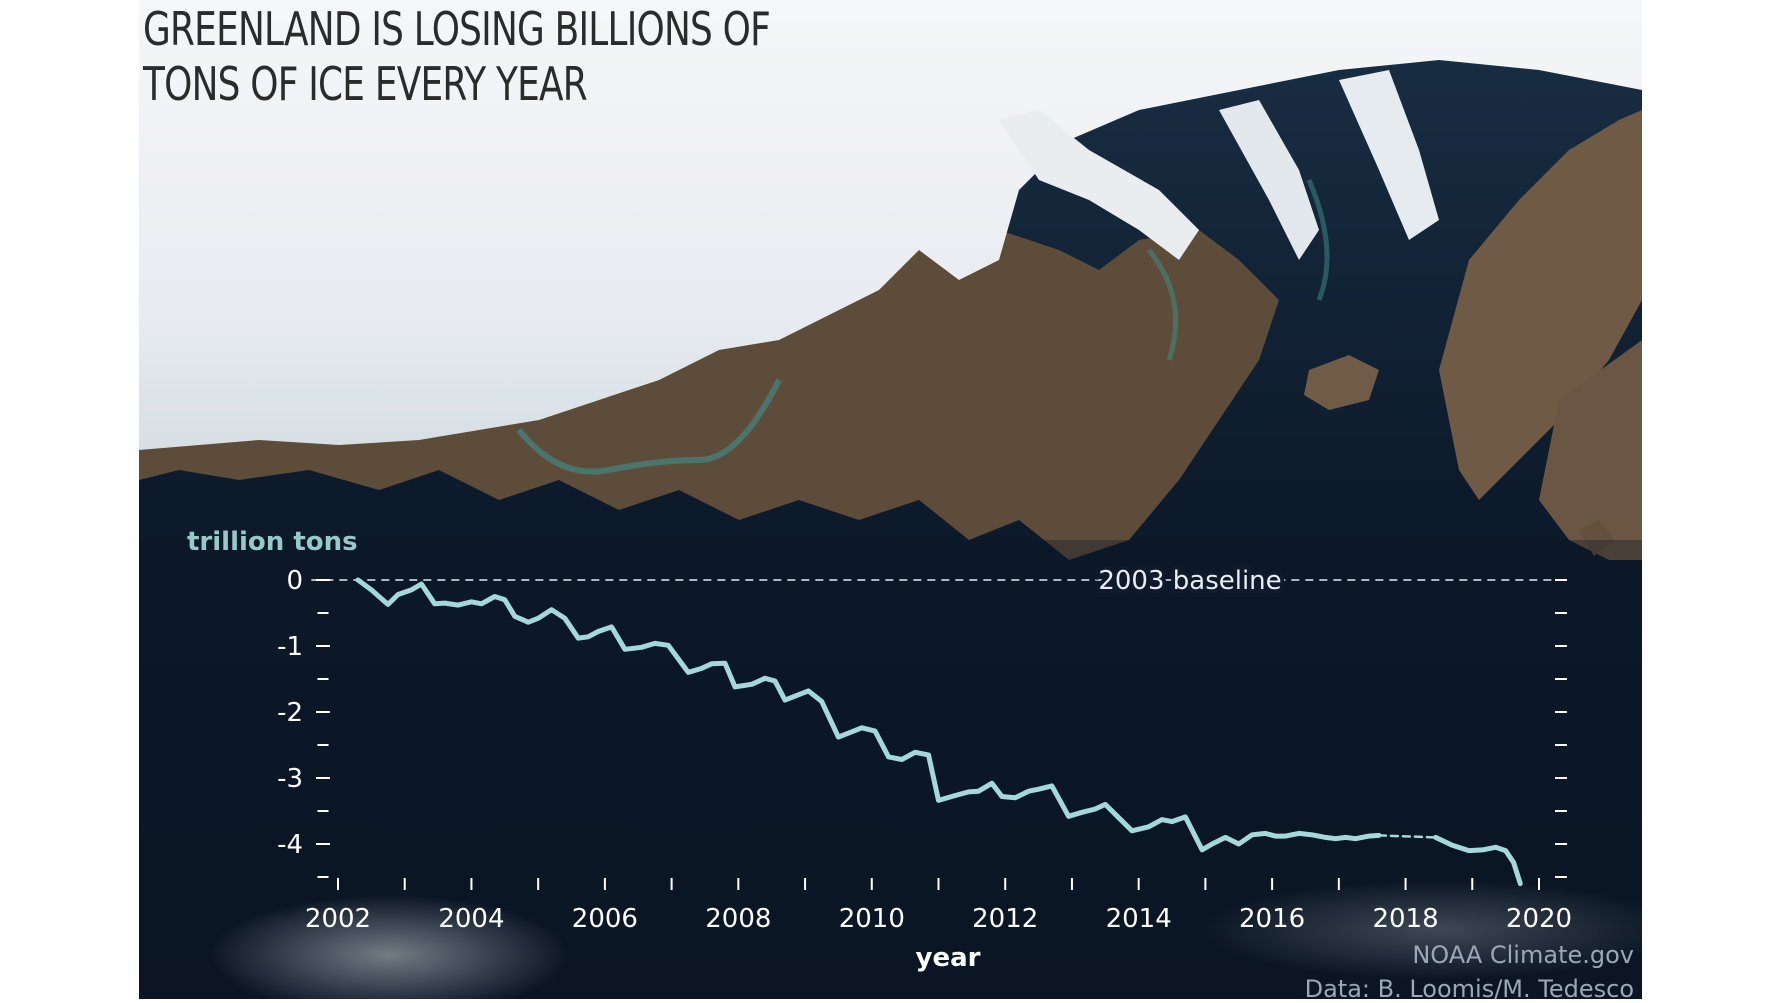  Describe the element at coordinates (338, 919) in the screenshot. I see `x-tick-label: 2002` at that location.